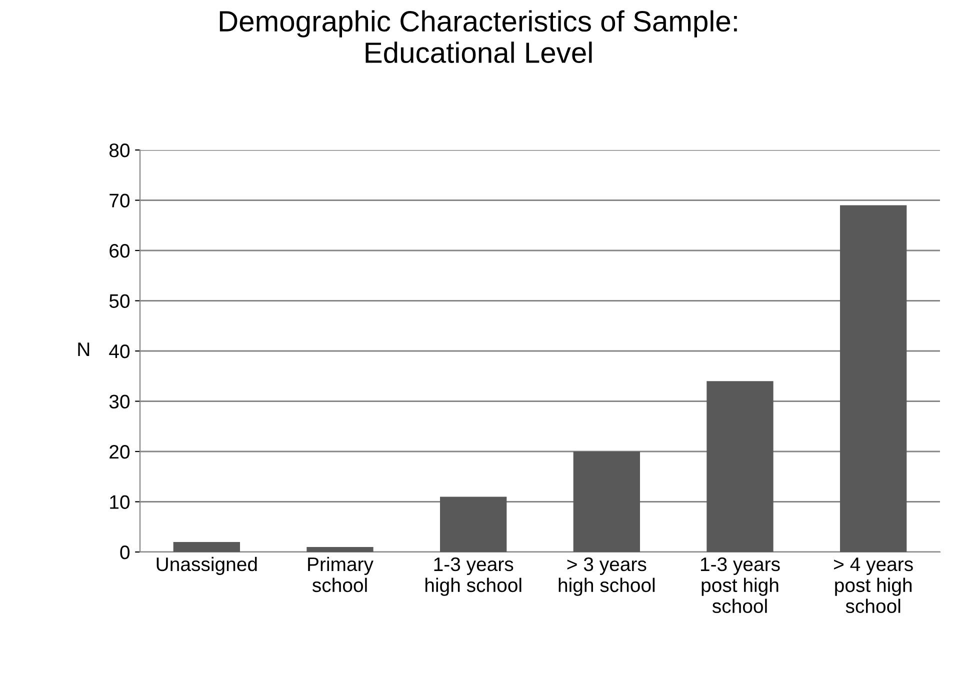 This screenshot has width=957, height=681. I want to click on x-tick-label: > 4 years post high school, so click(873, 586).